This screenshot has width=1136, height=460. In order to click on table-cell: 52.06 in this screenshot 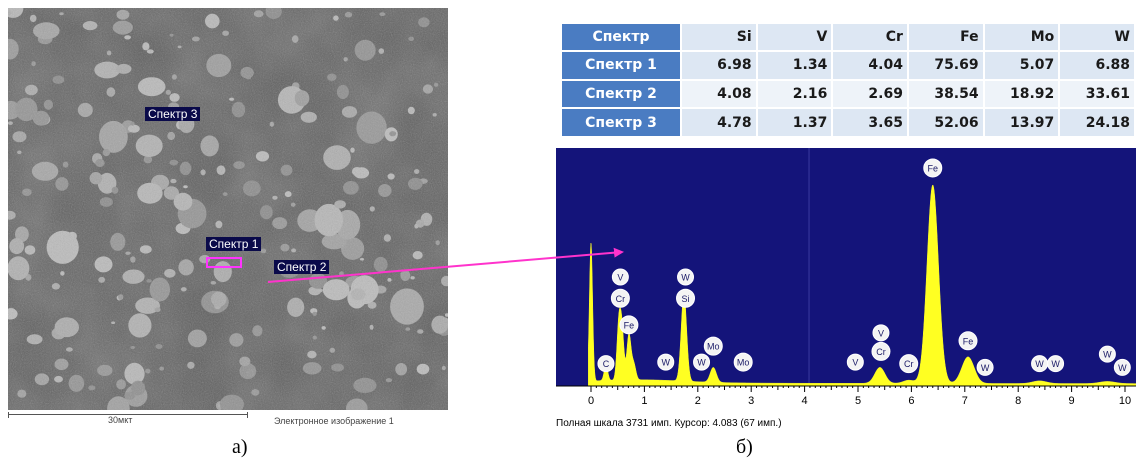, I will do `click(945, 122)`.